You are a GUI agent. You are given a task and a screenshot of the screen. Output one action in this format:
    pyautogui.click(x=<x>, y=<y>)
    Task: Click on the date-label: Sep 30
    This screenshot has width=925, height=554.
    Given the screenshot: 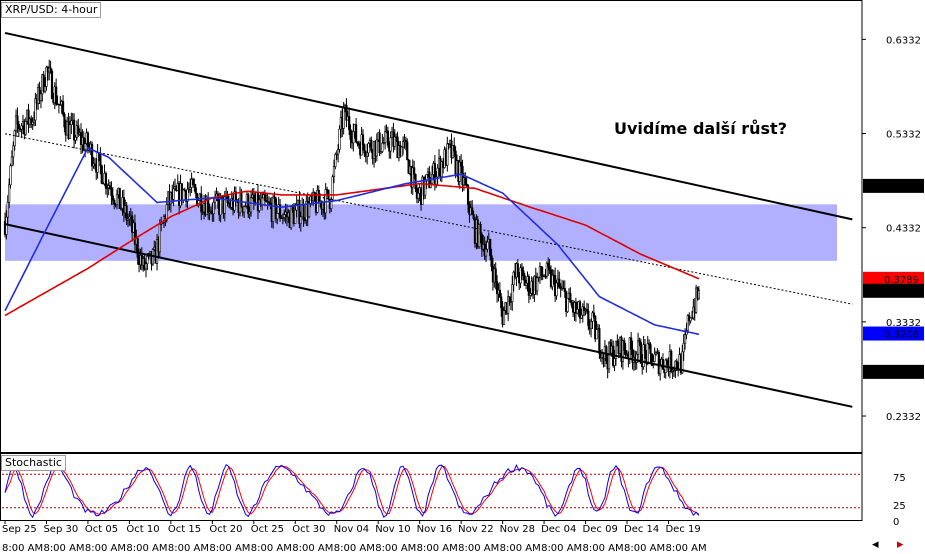 What is the action you would take?
    pyautogui.click(x=60, y=529)
    